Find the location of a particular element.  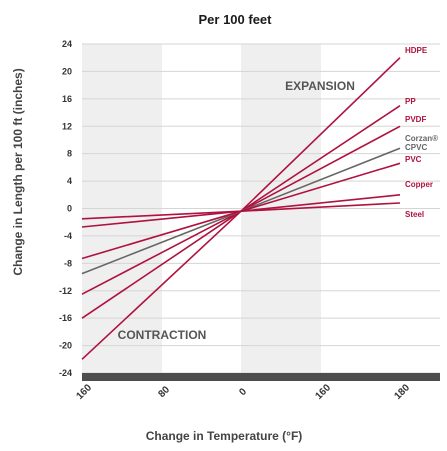

y-tick-label: 24 is located at coordinates (67, 44).